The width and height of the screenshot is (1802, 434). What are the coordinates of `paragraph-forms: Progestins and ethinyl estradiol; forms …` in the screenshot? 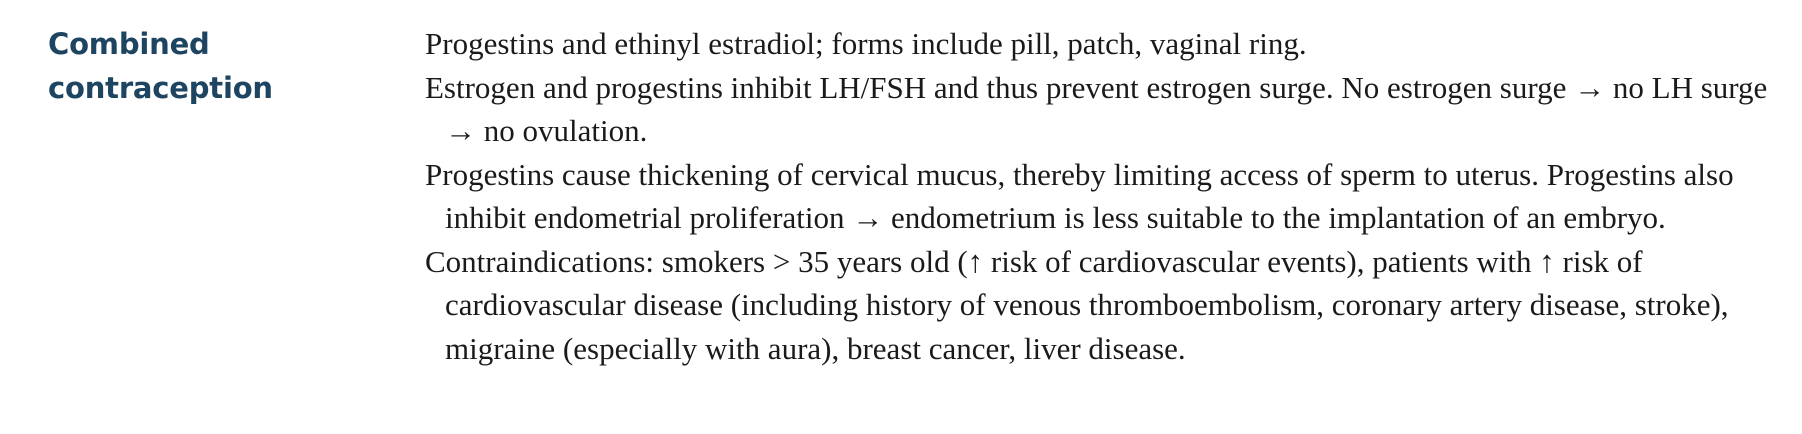 It's located at (866, 43).